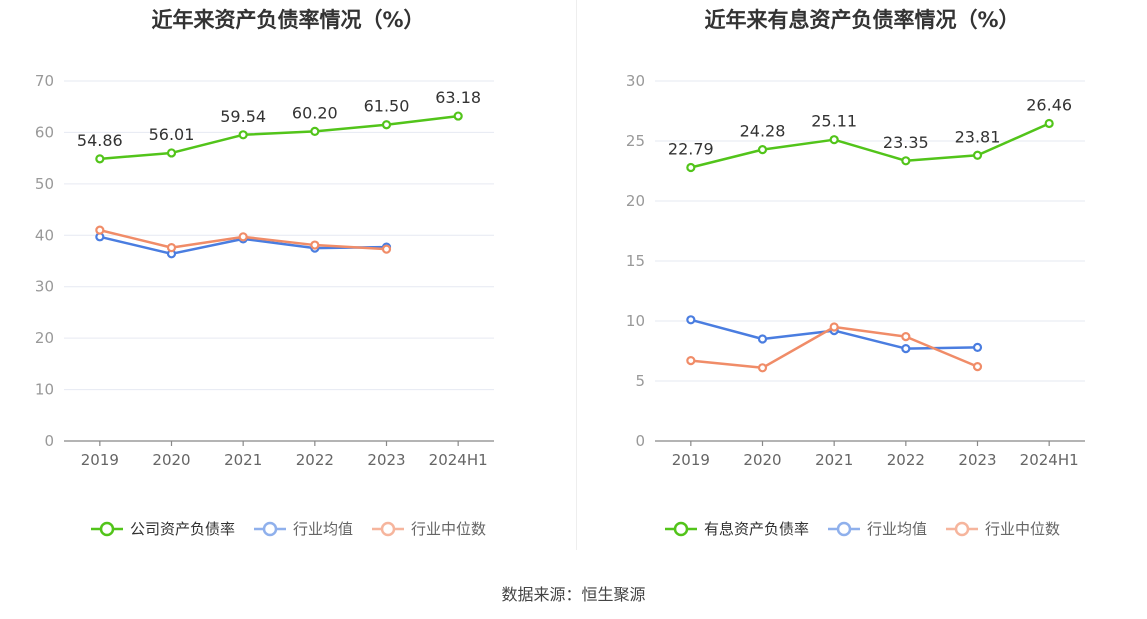 The width and height of the screenshot is (1147, 619). Describe the element at coordinates (640, 381) in the screenshot. I see `y-tick-label: 5` at that location.